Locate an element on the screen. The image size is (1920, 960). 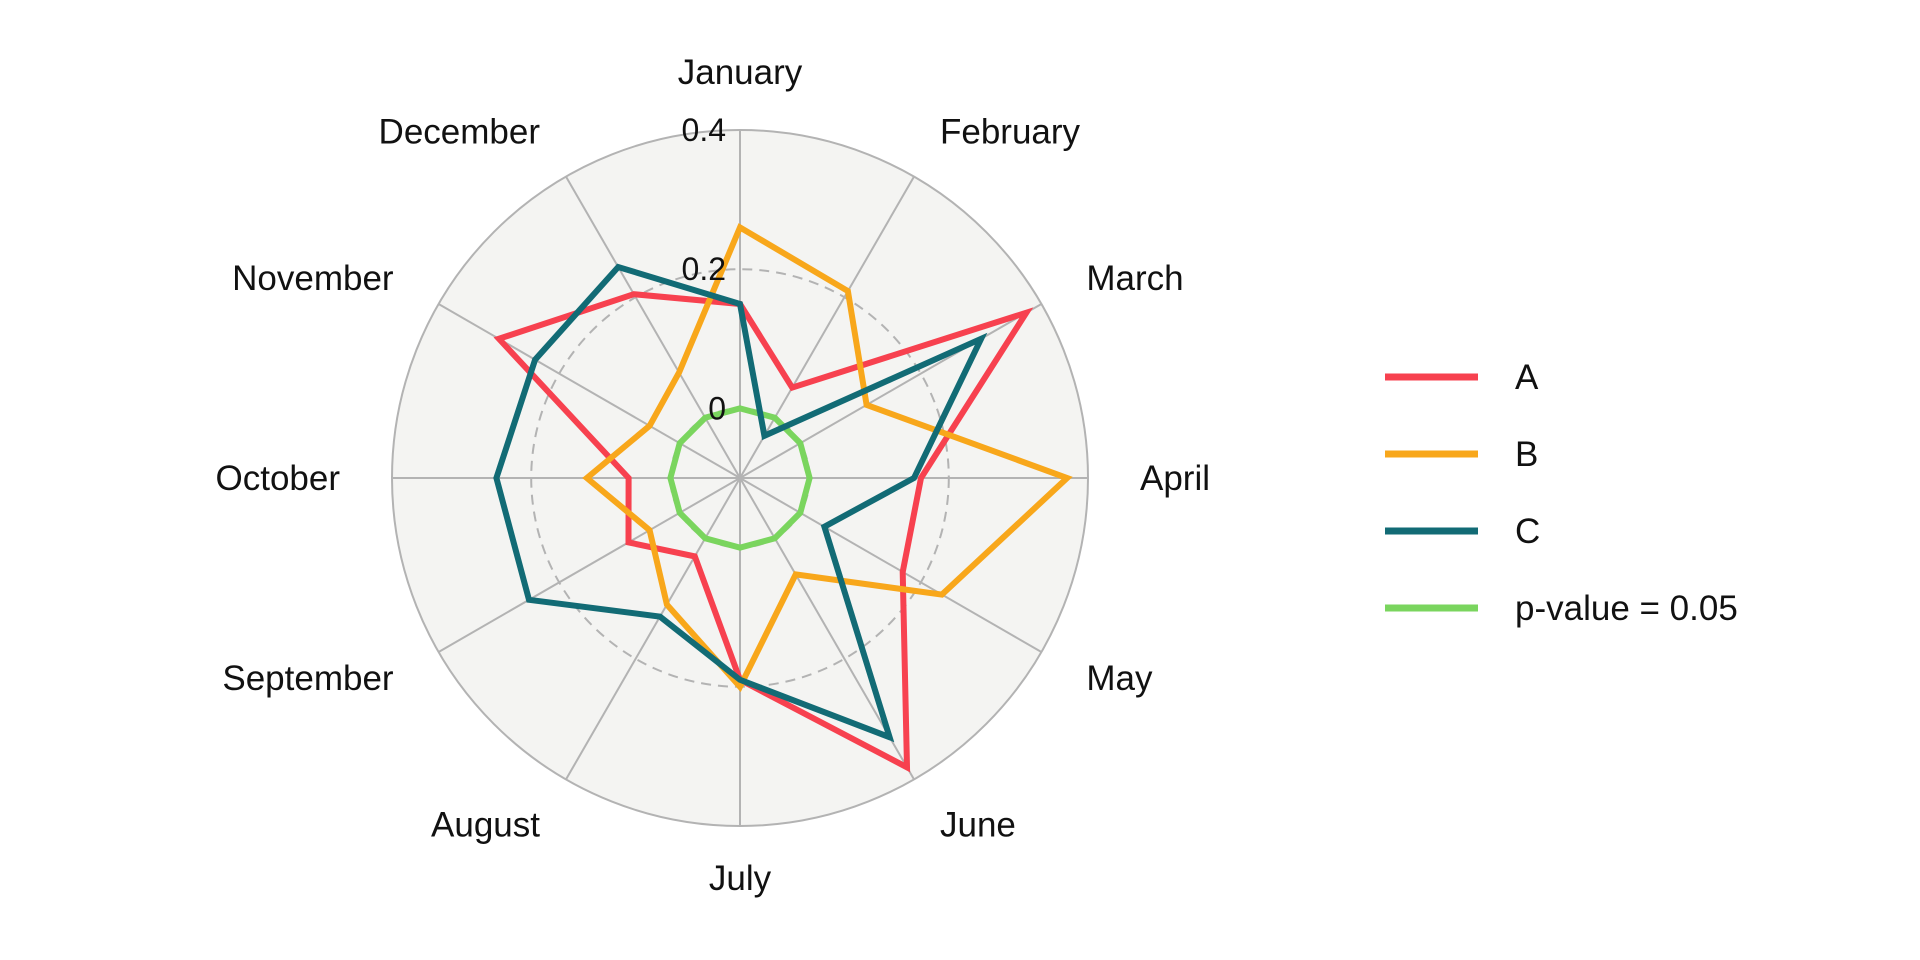
legend-label: C is located at coordinates (1527, 531).